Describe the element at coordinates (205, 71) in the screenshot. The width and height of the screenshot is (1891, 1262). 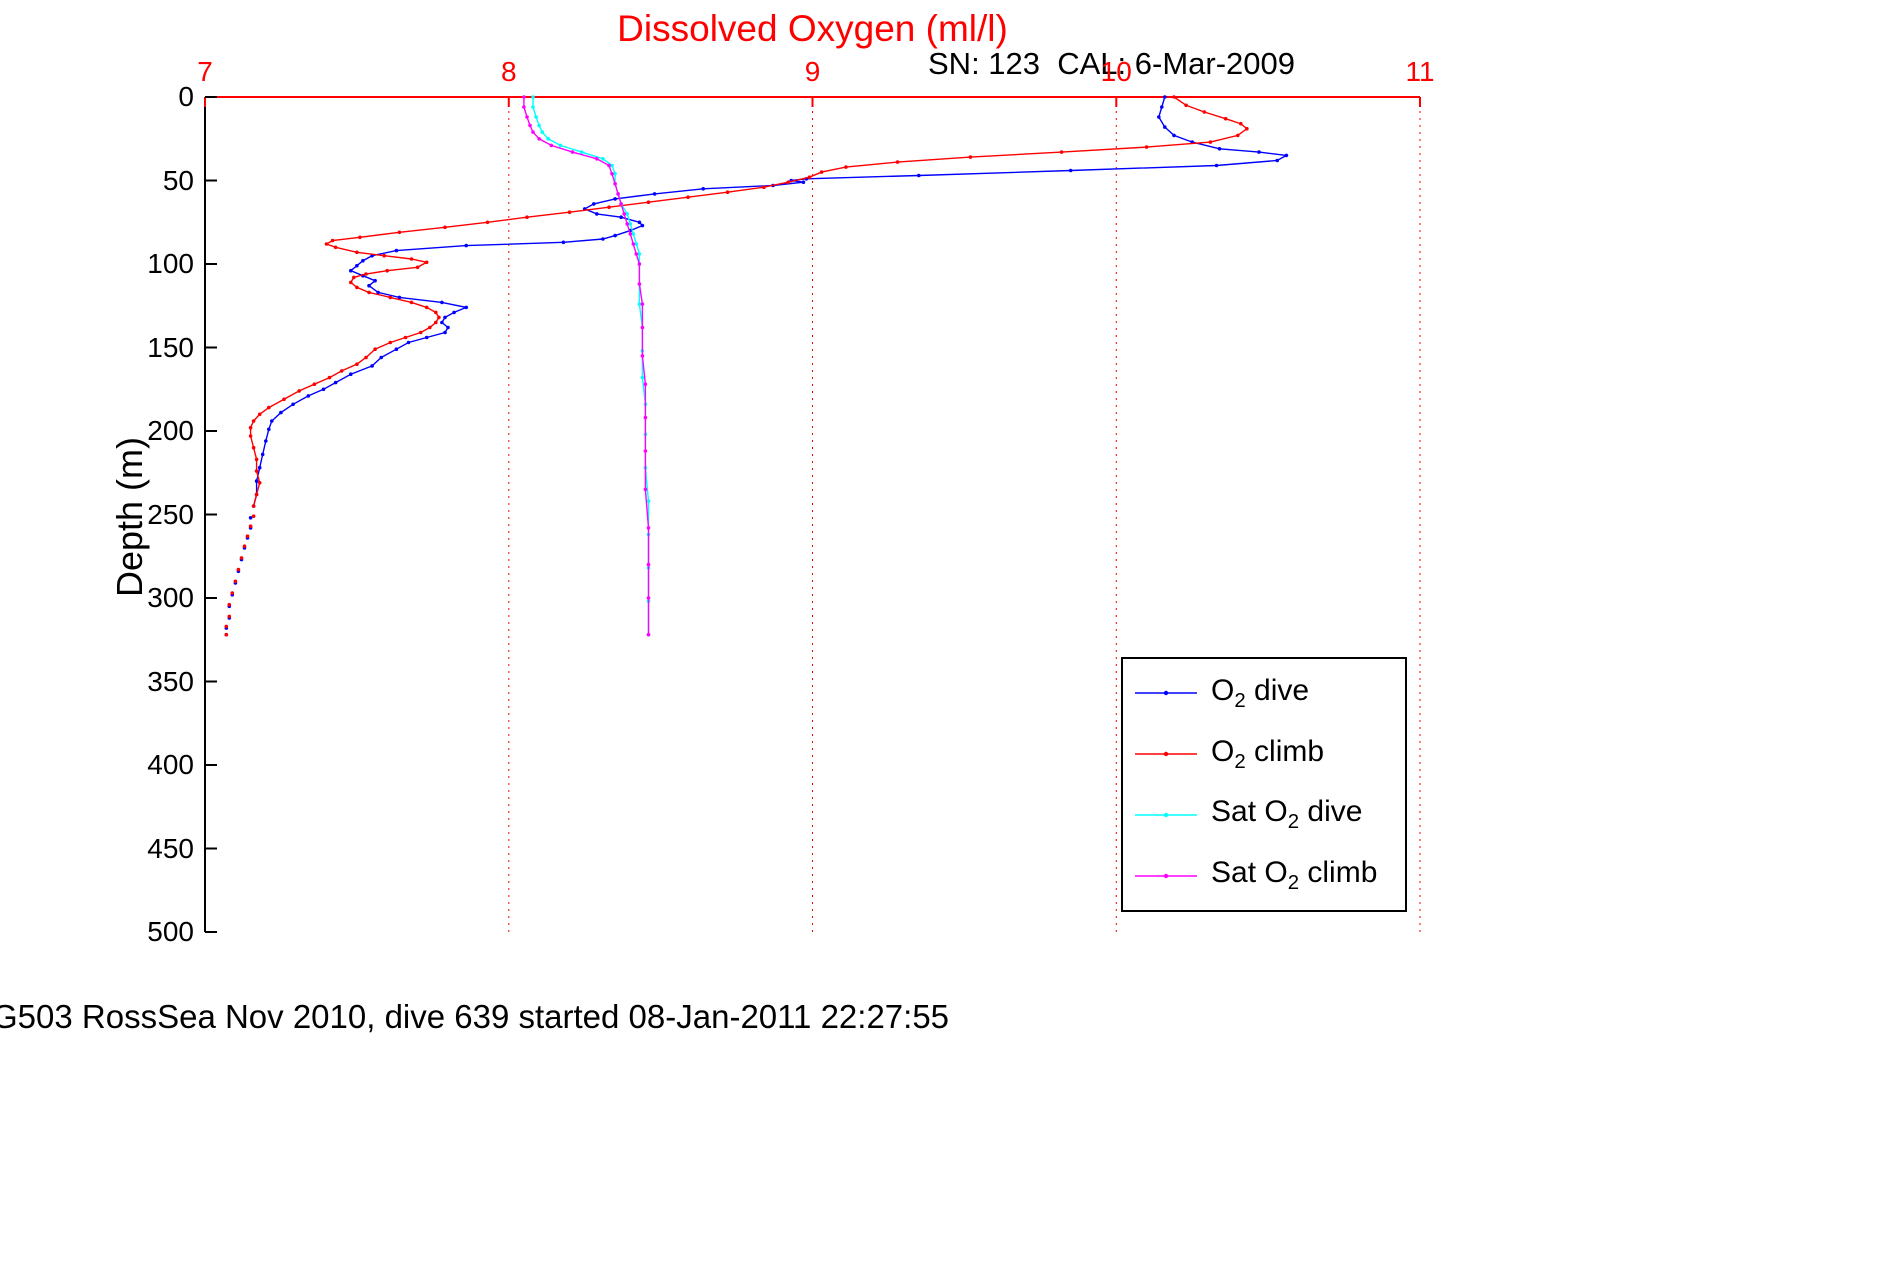
I see `x-tick-label: 7` at that location.